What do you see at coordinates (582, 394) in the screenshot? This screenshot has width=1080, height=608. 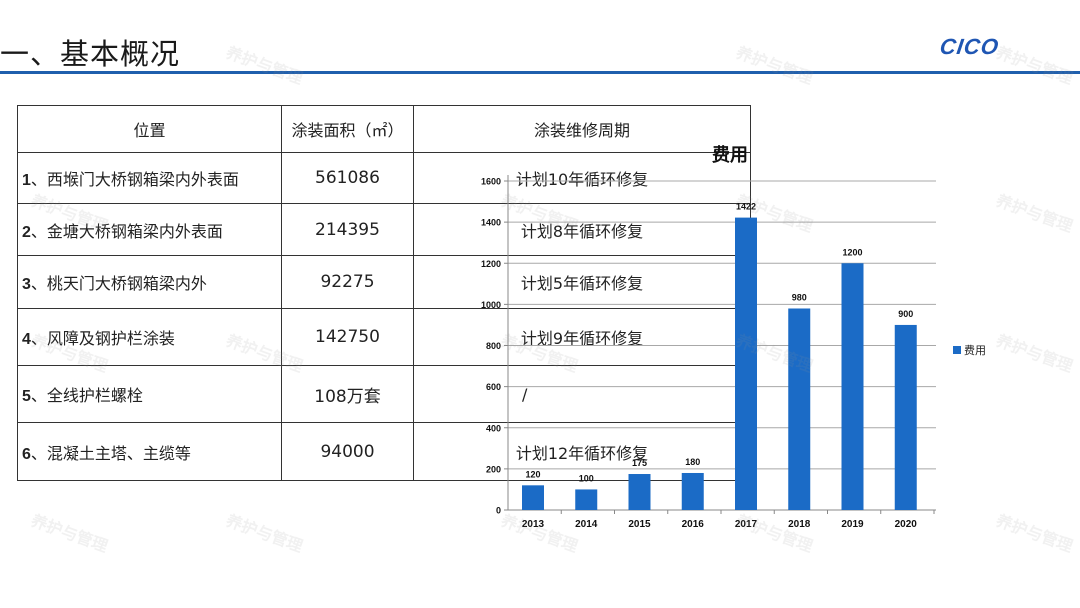 I see `cell-cycle: /` at bounding box center [582, 394].